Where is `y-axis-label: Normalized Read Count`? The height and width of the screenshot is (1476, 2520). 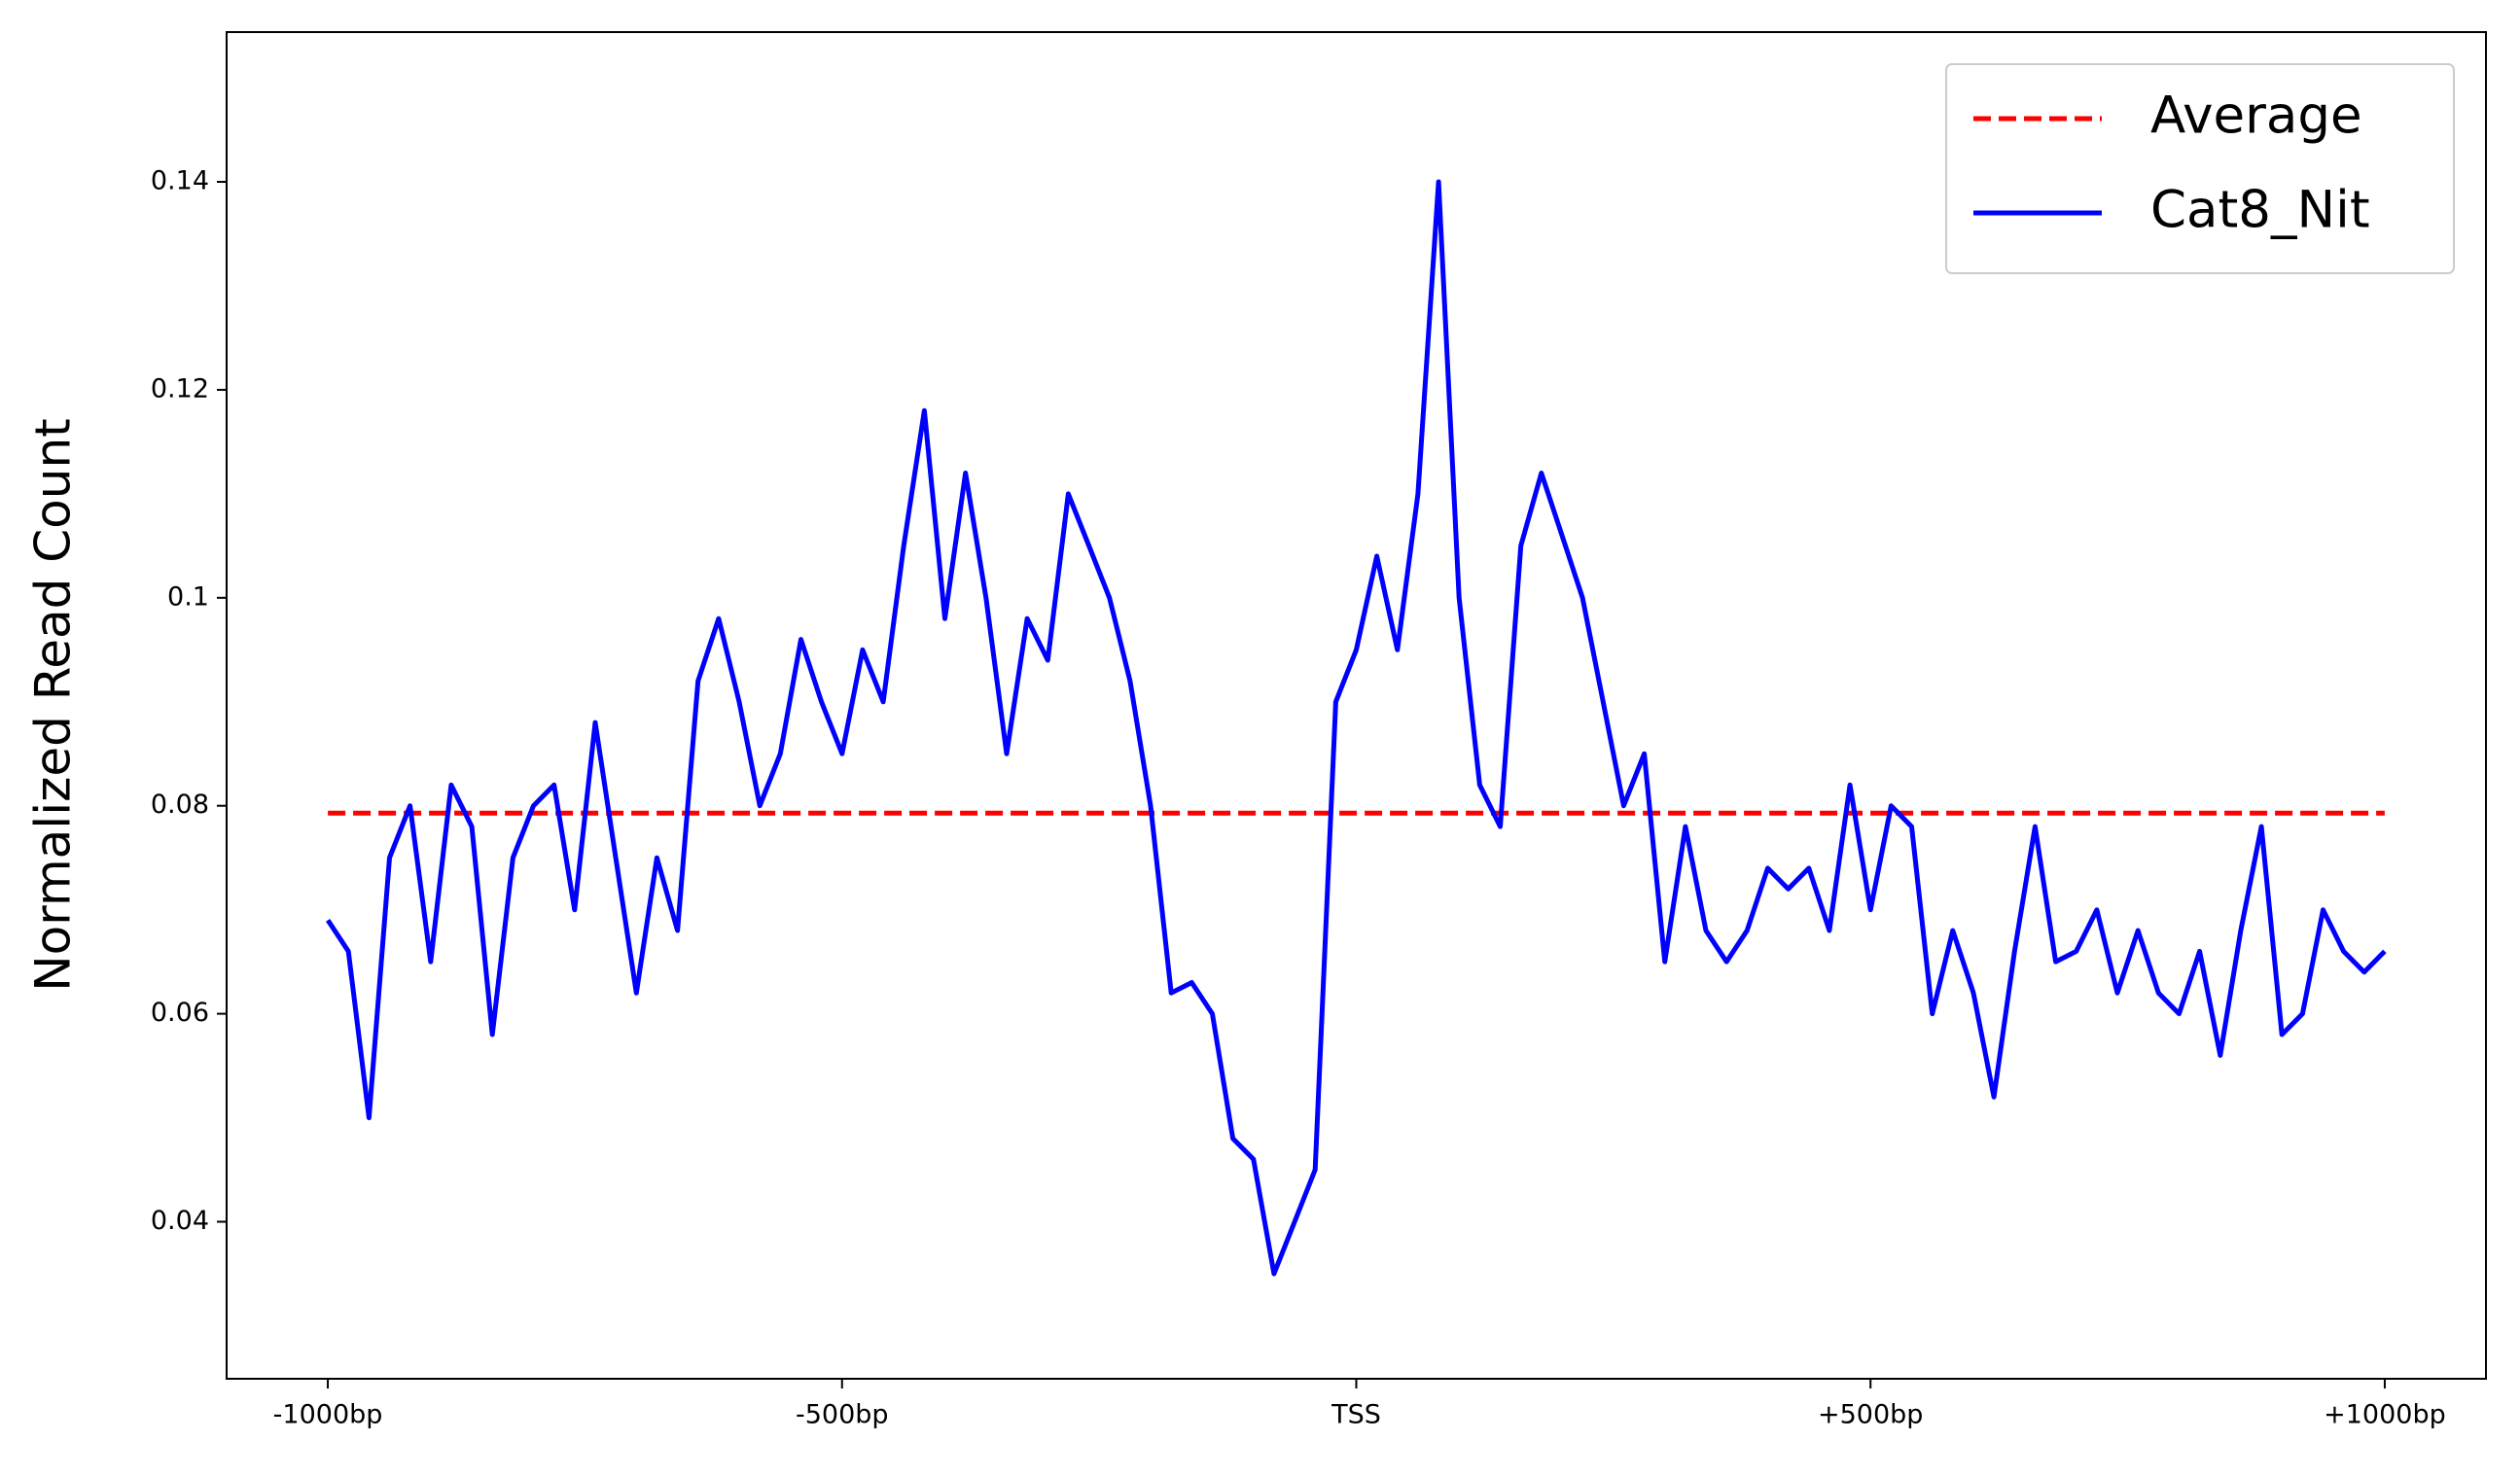 y-axis-label: Normalized Read Count is located at coordinates (53, 705).